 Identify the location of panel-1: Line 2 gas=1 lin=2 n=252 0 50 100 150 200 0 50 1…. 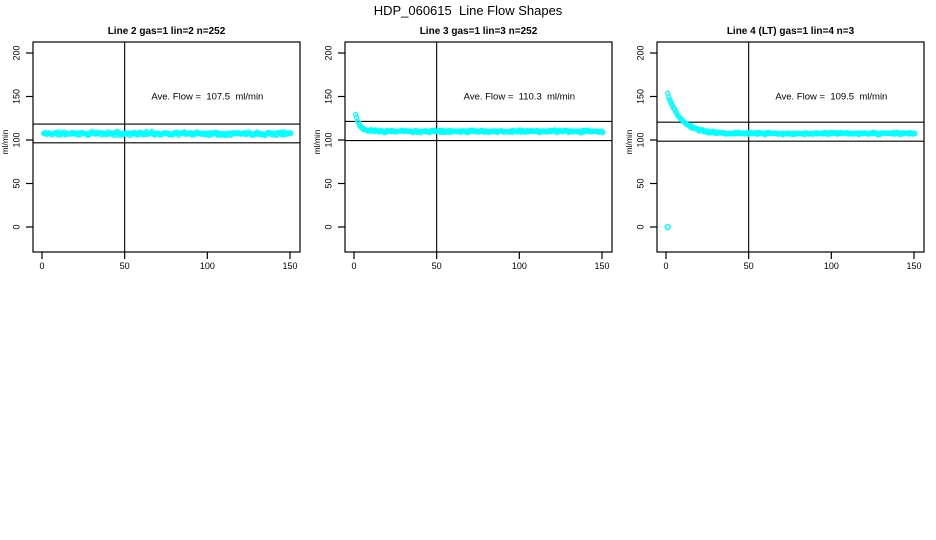
(150, 148).